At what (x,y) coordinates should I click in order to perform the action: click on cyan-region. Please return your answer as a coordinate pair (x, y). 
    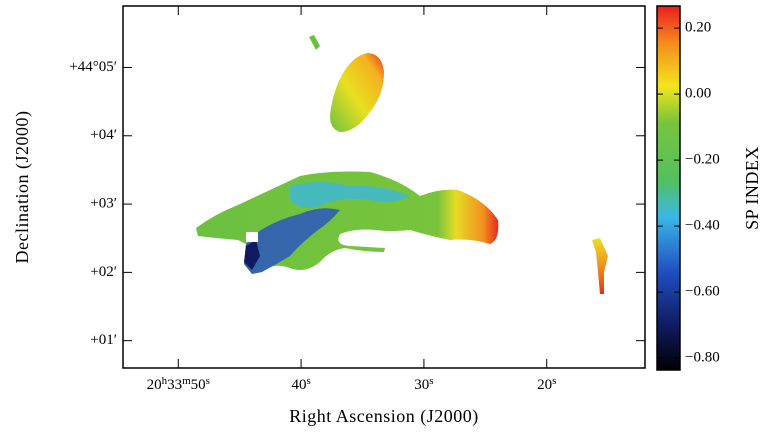
    Looking at the image, I should click on (350, 195).